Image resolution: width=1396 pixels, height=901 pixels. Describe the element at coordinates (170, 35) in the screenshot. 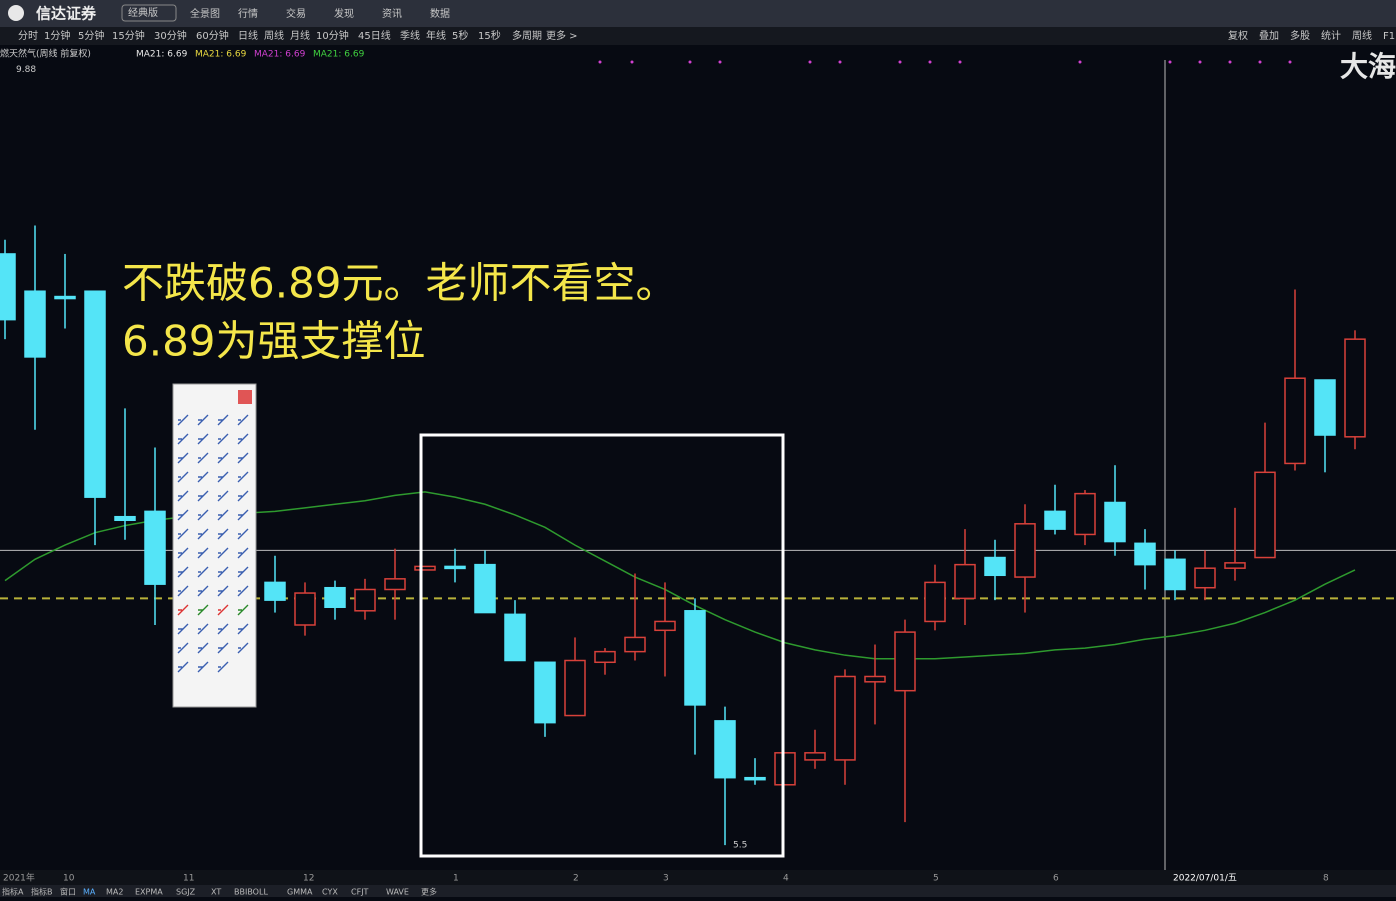

I see `period-item: 30分钟` at that location.